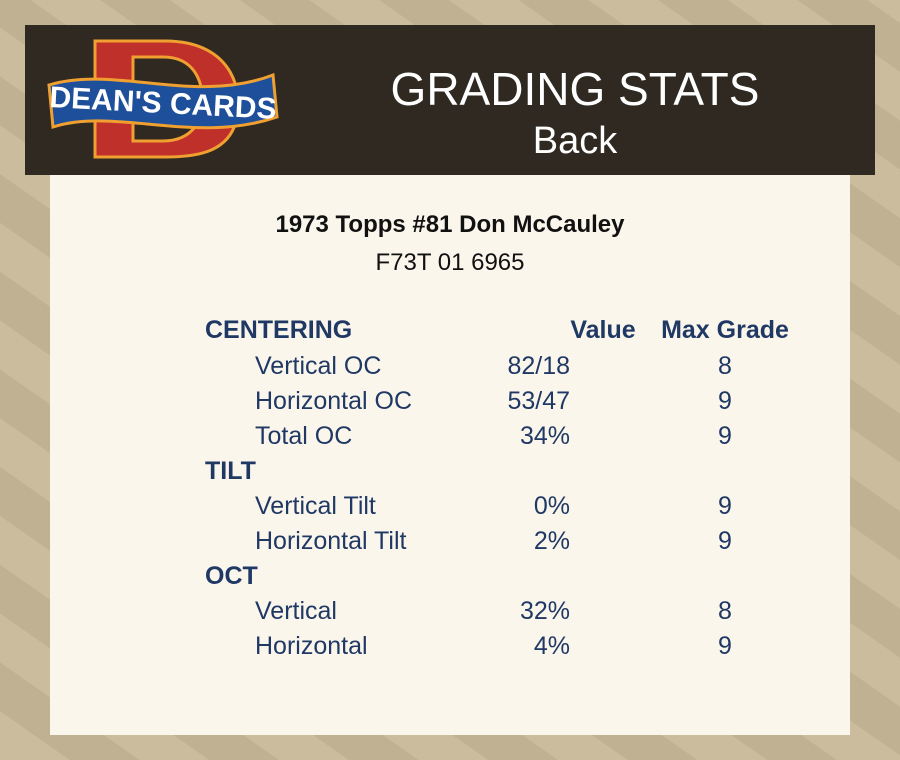 The height and width of the screenshot is (760, 900). I want to click on section-header-tilt: TILT, so click(450, 474).